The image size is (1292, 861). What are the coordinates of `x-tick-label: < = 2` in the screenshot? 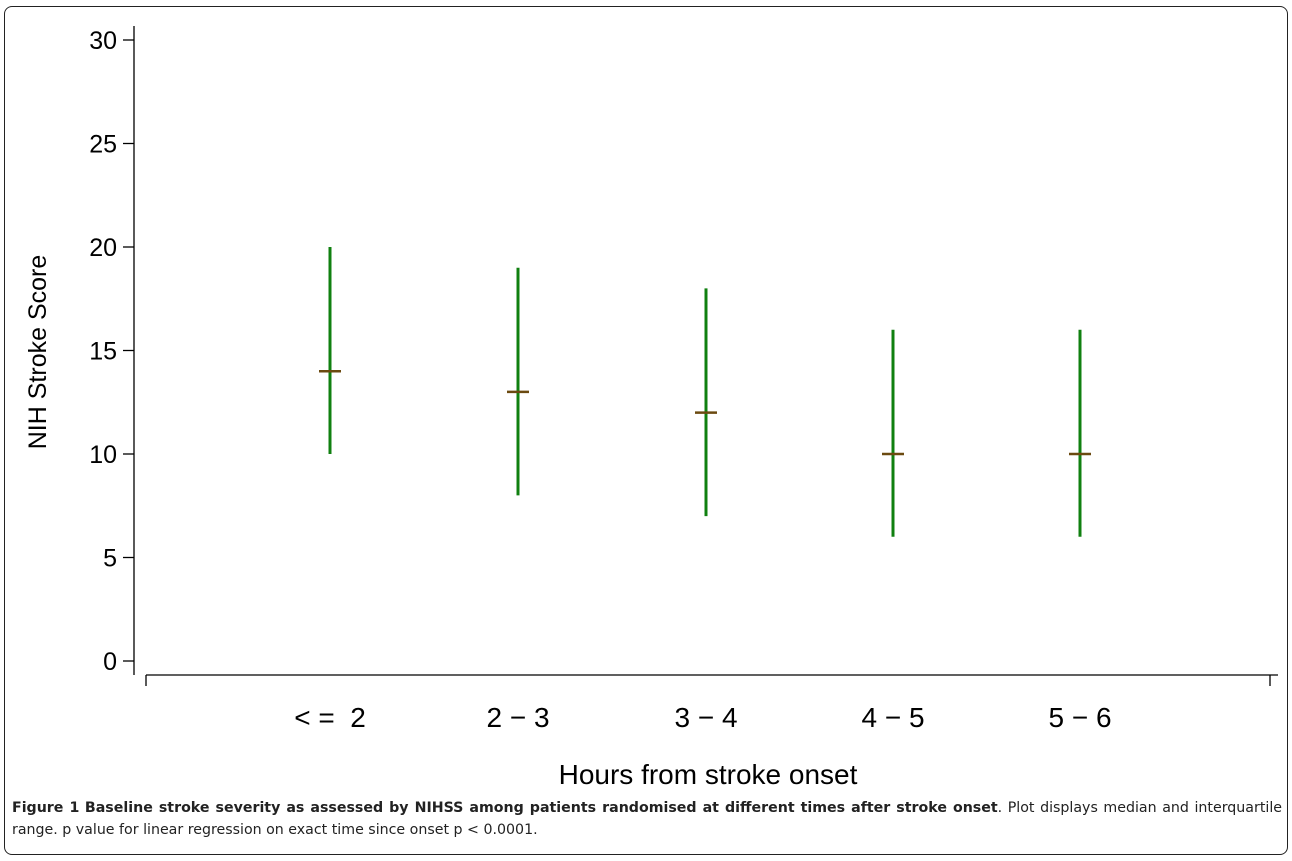 It's located at (330, 717).